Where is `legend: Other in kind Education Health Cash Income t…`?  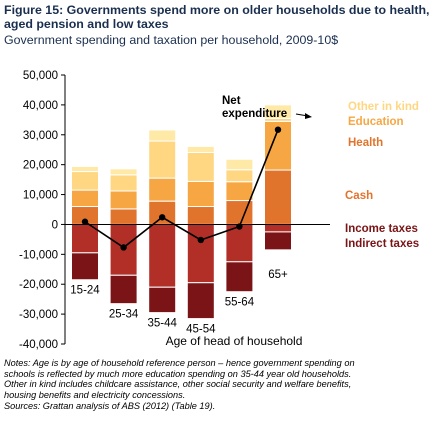
legend: Other in kind Education Health Cash Income t… is located at coordinates (382, 175).